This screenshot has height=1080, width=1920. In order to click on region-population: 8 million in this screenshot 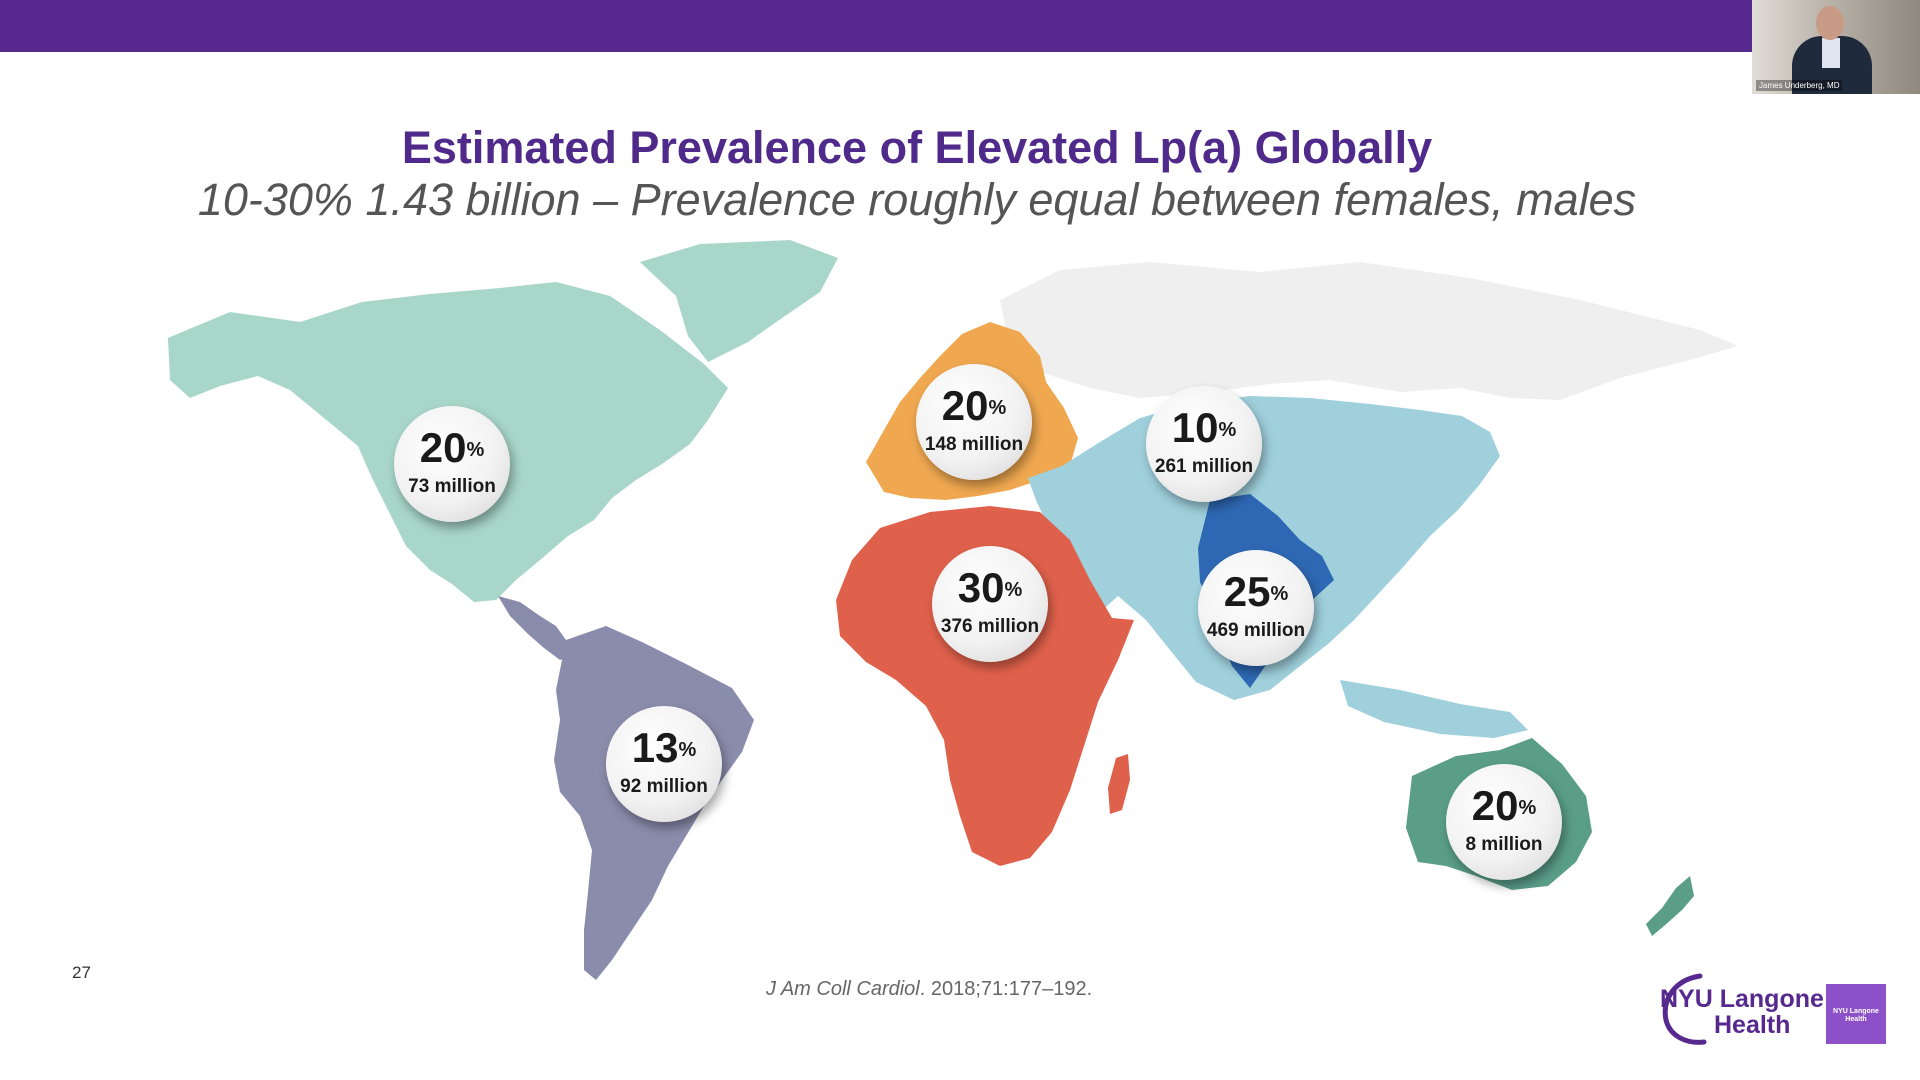, I will do `click(1504, 844)`.